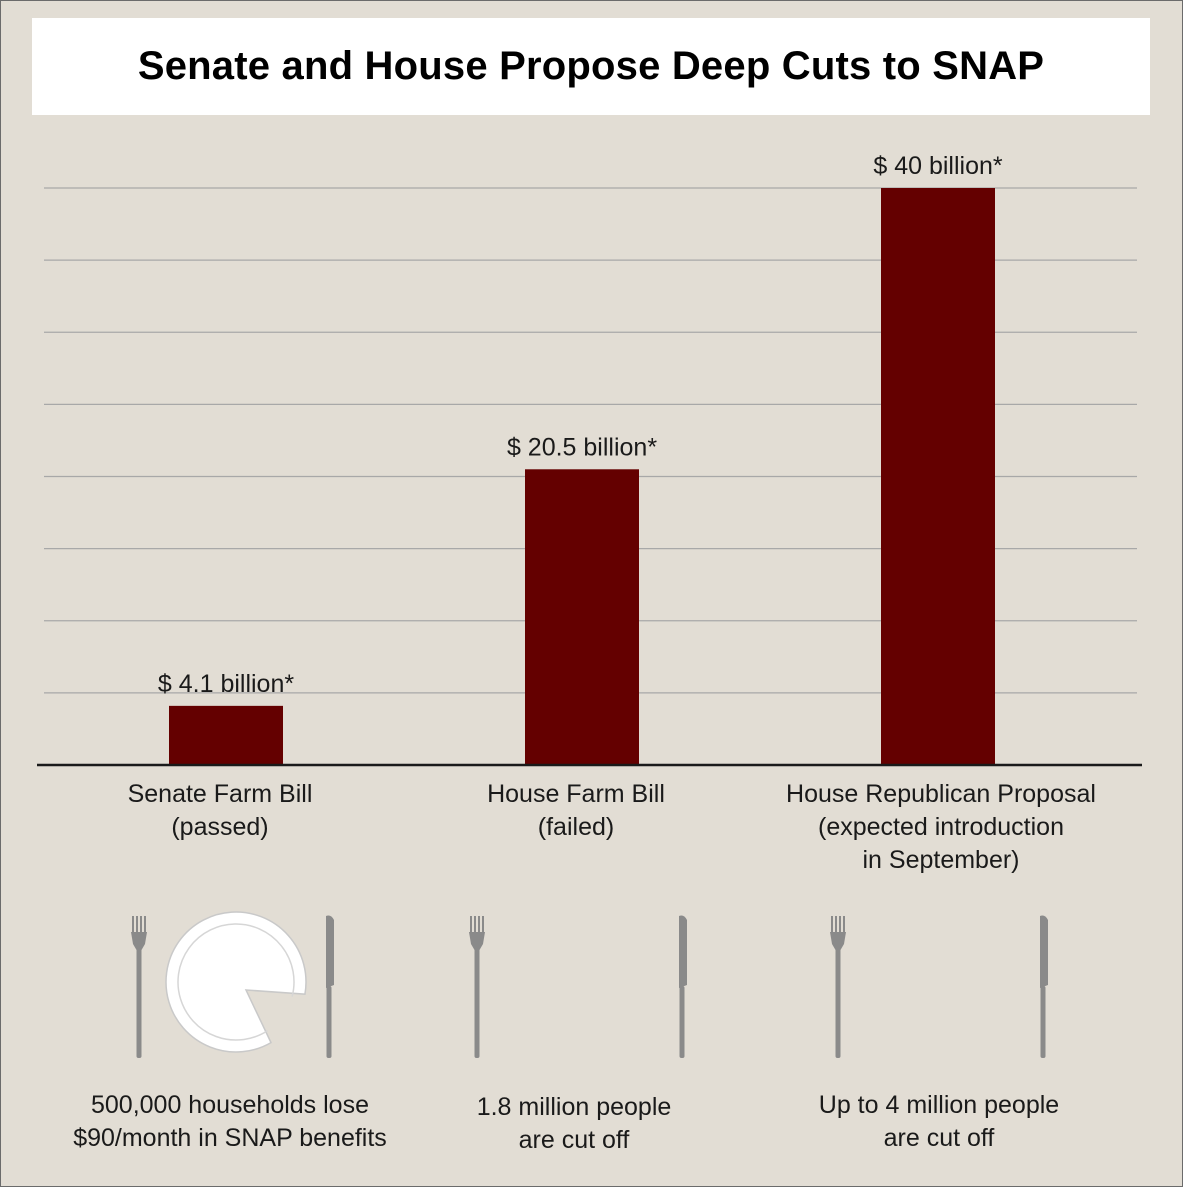 The image size is (1183, 1187). What do you see at coordinates (939, 1122) in the screenshot?
I see `impact-caption-2: Up to 4 million people are cut off` at bounding box center [939, 1122].